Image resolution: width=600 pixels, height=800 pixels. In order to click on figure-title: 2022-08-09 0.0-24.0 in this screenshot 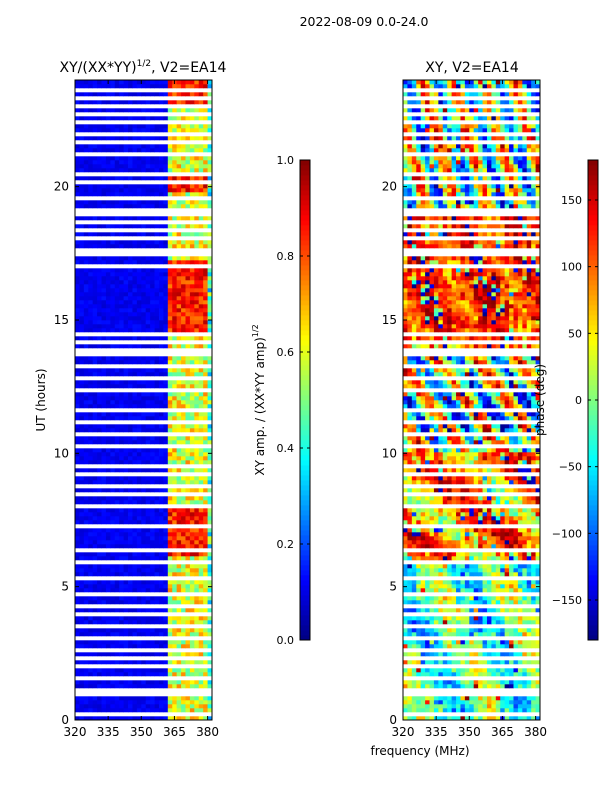, I will do `click(364, 21)`.